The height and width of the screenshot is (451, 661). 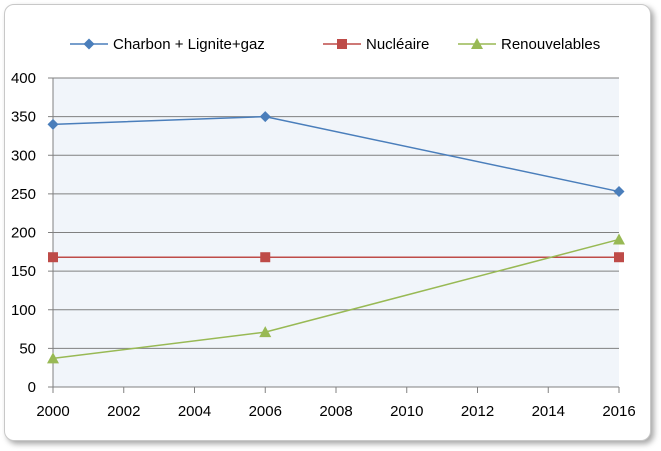 I want to click on x-tick-label: 2014, so click(x=548, y=411).